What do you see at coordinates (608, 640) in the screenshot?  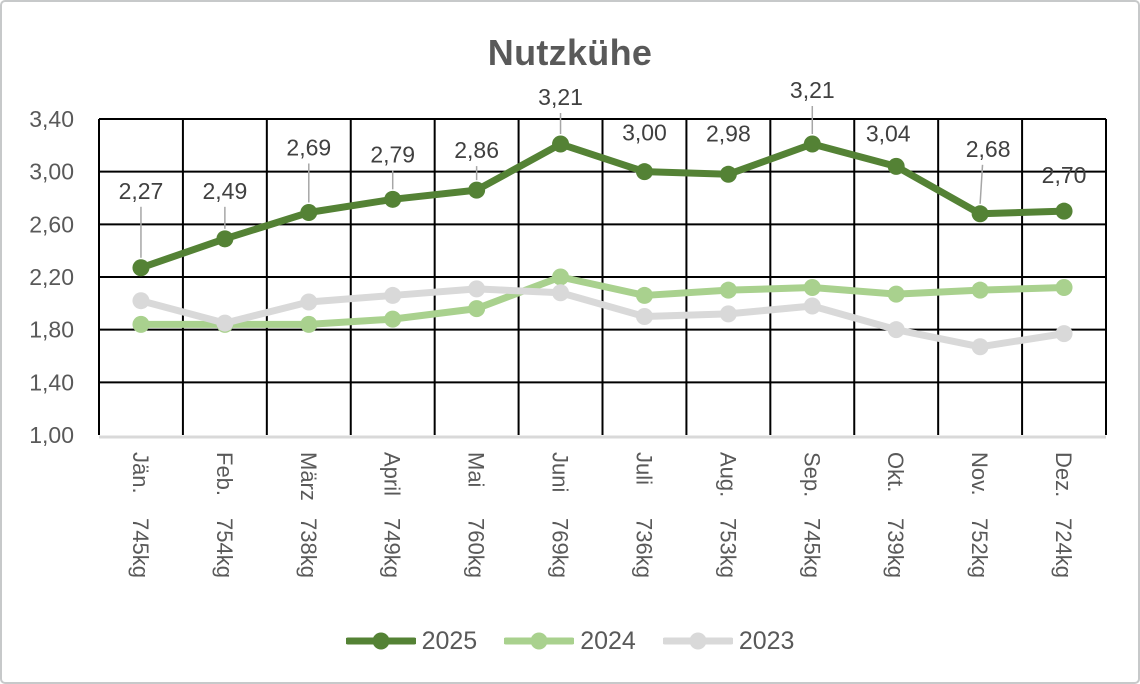 I see `legend-label: 2024` at bounding box center [608, 640].